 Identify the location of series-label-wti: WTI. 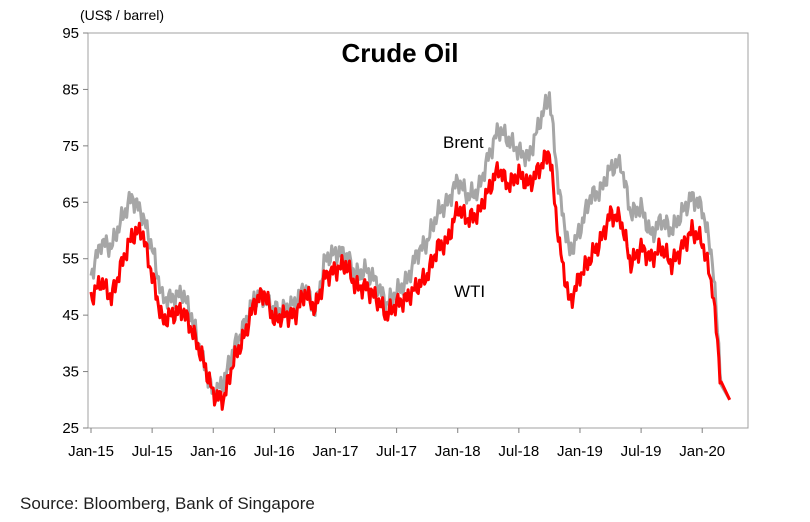
(469, 291).